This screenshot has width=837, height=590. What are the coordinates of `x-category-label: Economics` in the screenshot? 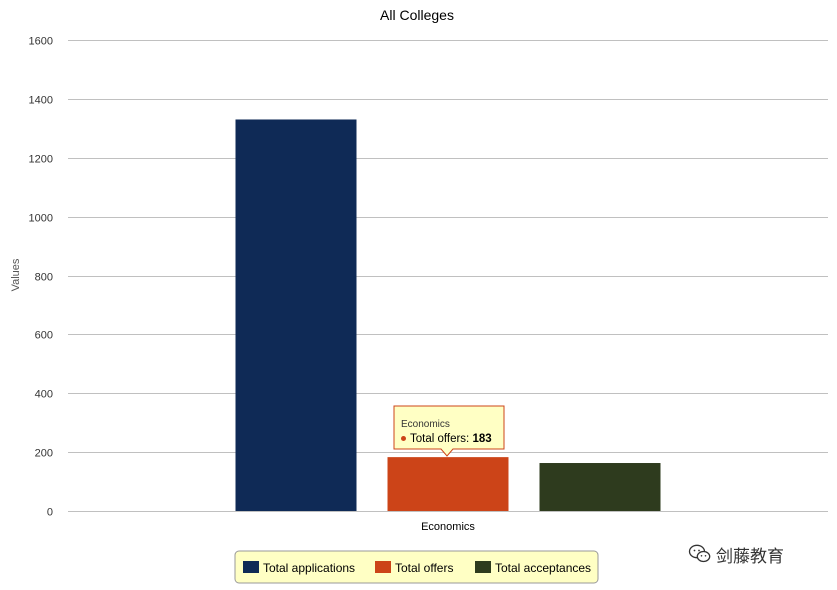 It's located at (448, 527).